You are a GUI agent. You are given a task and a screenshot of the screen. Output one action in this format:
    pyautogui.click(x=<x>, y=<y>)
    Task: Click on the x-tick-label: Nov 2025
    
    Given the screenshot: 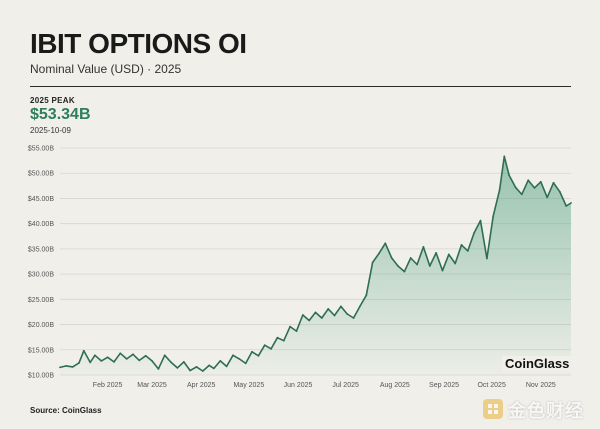 What is the action you would take?
    pyautogui.click(x=541, y=385)
    